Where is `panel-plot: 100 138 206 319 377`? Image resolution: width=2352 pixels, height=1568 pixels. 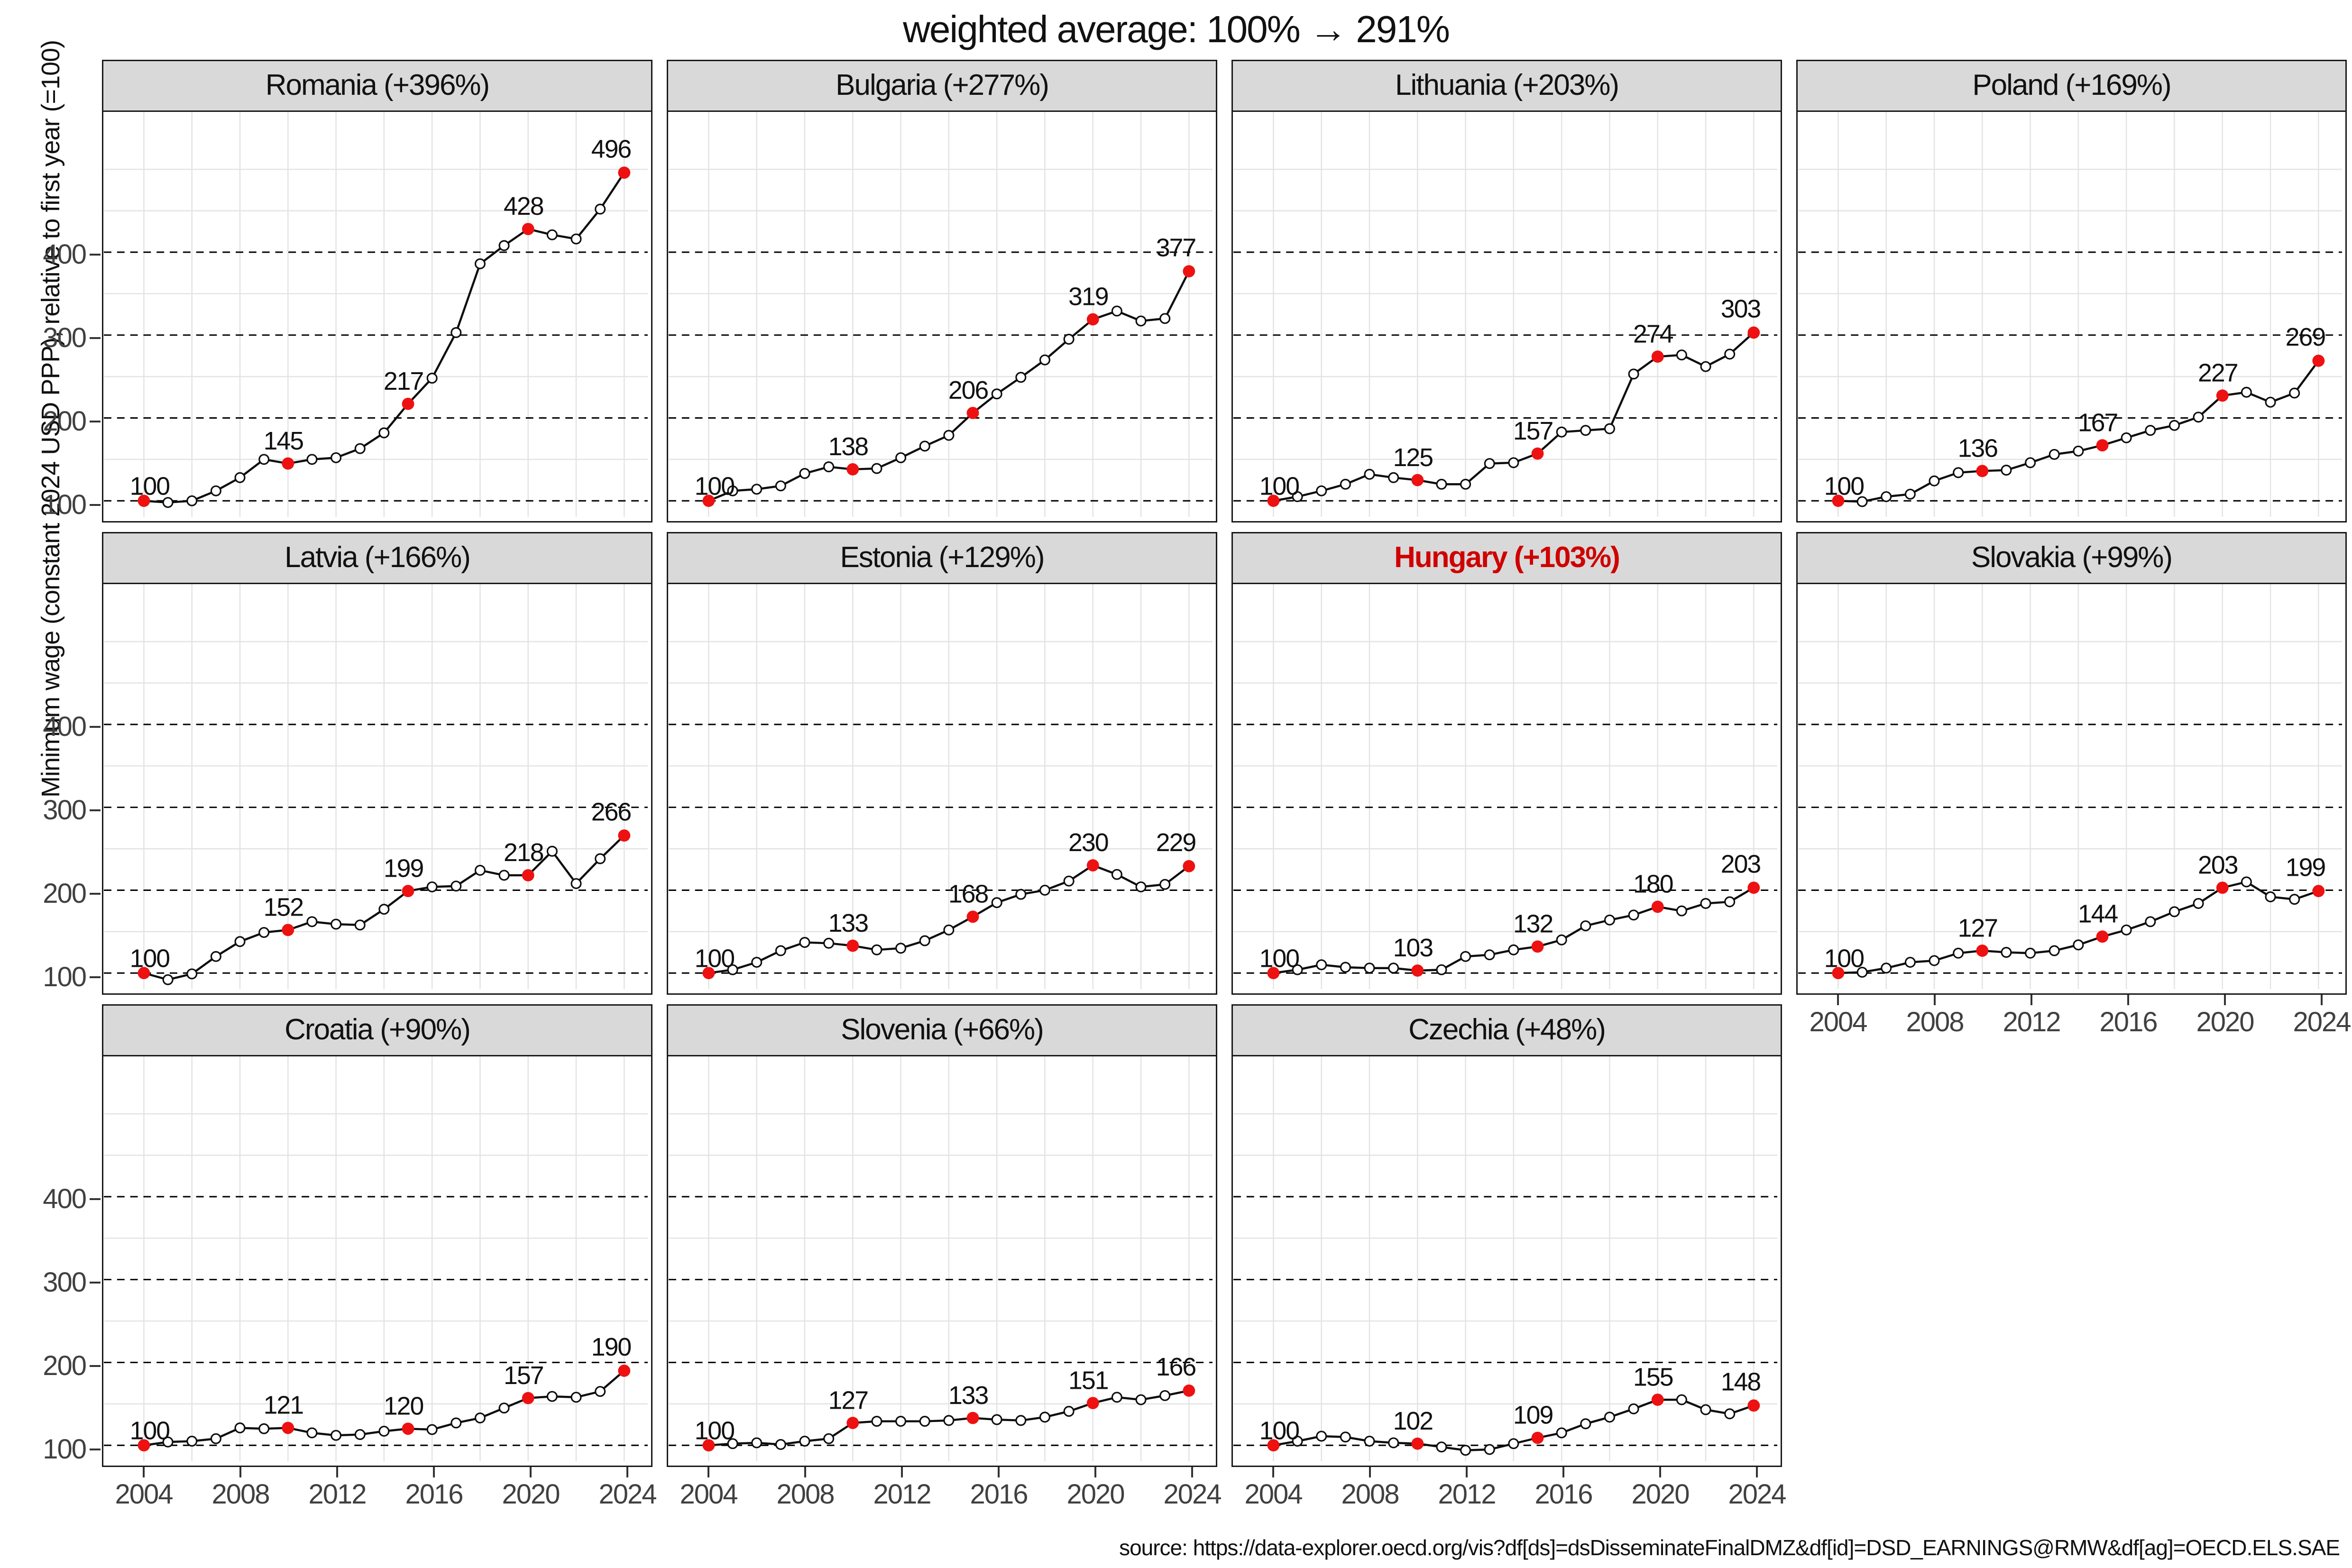
panel-plot: 100 138 206 319 377 is located at coordinates (942, 317).